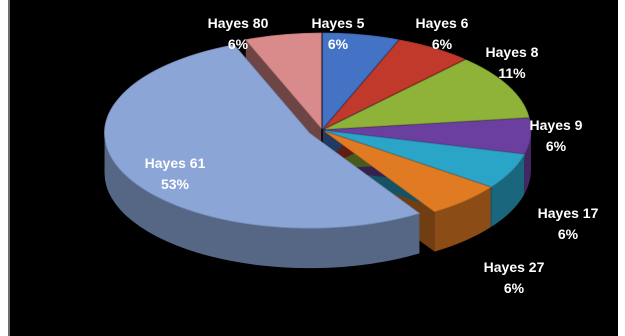 The height and width of the screenshot is (336, 625). What do you see at coordinates (338, 23) in the screenshot?
I see `slice-name-label: Hayes 5` at bounding box center [338, 23].